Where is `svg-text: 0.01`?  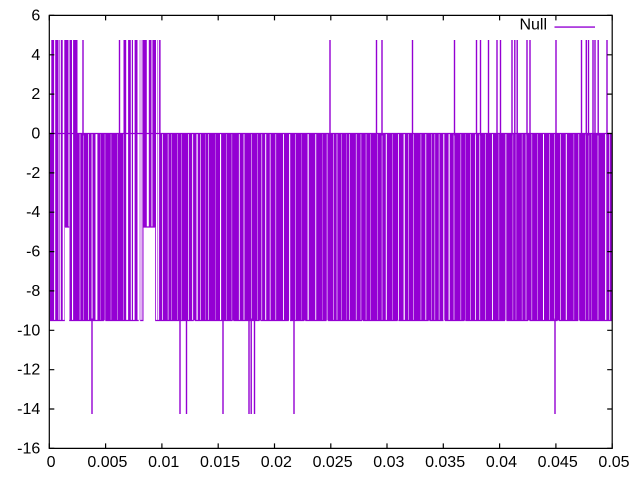
svg-text: 0.01 is located at coordinates (163, 462).